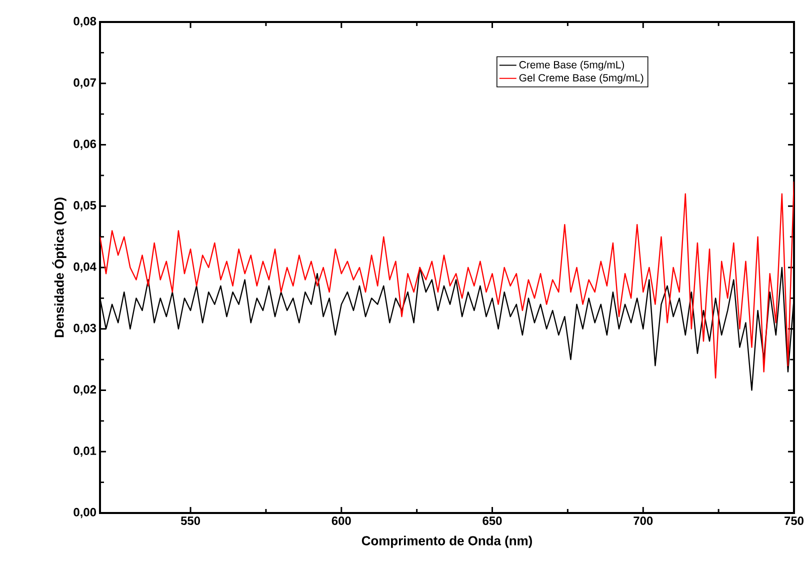 The height and width of the screenshot is (584, 812). Describe the element at coordinates (85, 267) in the screenshot. I see `y-tick-label: 0,04` at that location.